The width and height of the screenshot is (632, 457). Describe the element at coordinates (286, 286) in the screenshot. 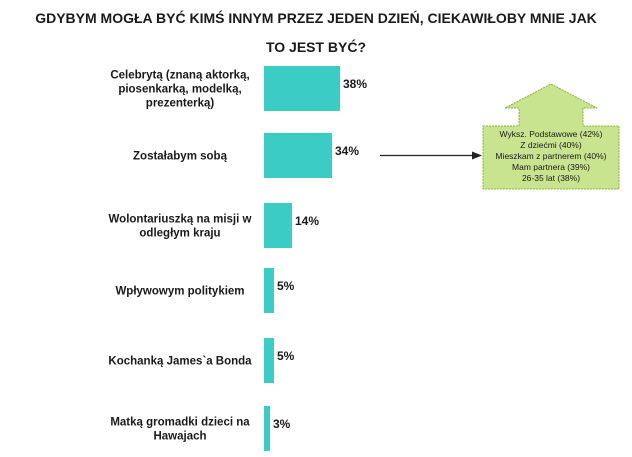

I see `value-label-4: 5%` at that location.